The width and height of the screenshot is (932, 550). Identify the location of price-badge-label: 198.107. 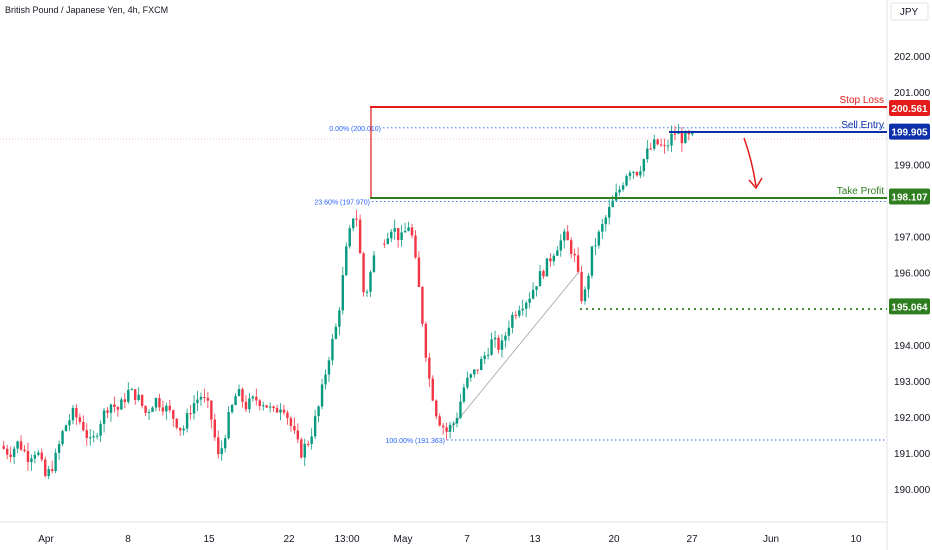
(909, 198).